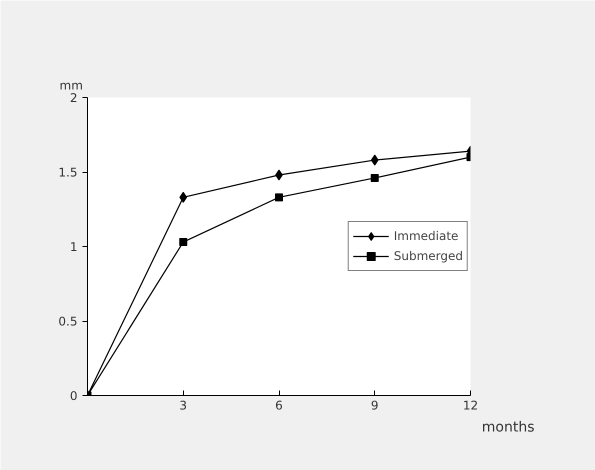 This screenshot has width=595, height=470. What do you see at coordinates (426, 236) in the screenshot?
I see `legend-label: Immediate` at bounding box center [426, 236].